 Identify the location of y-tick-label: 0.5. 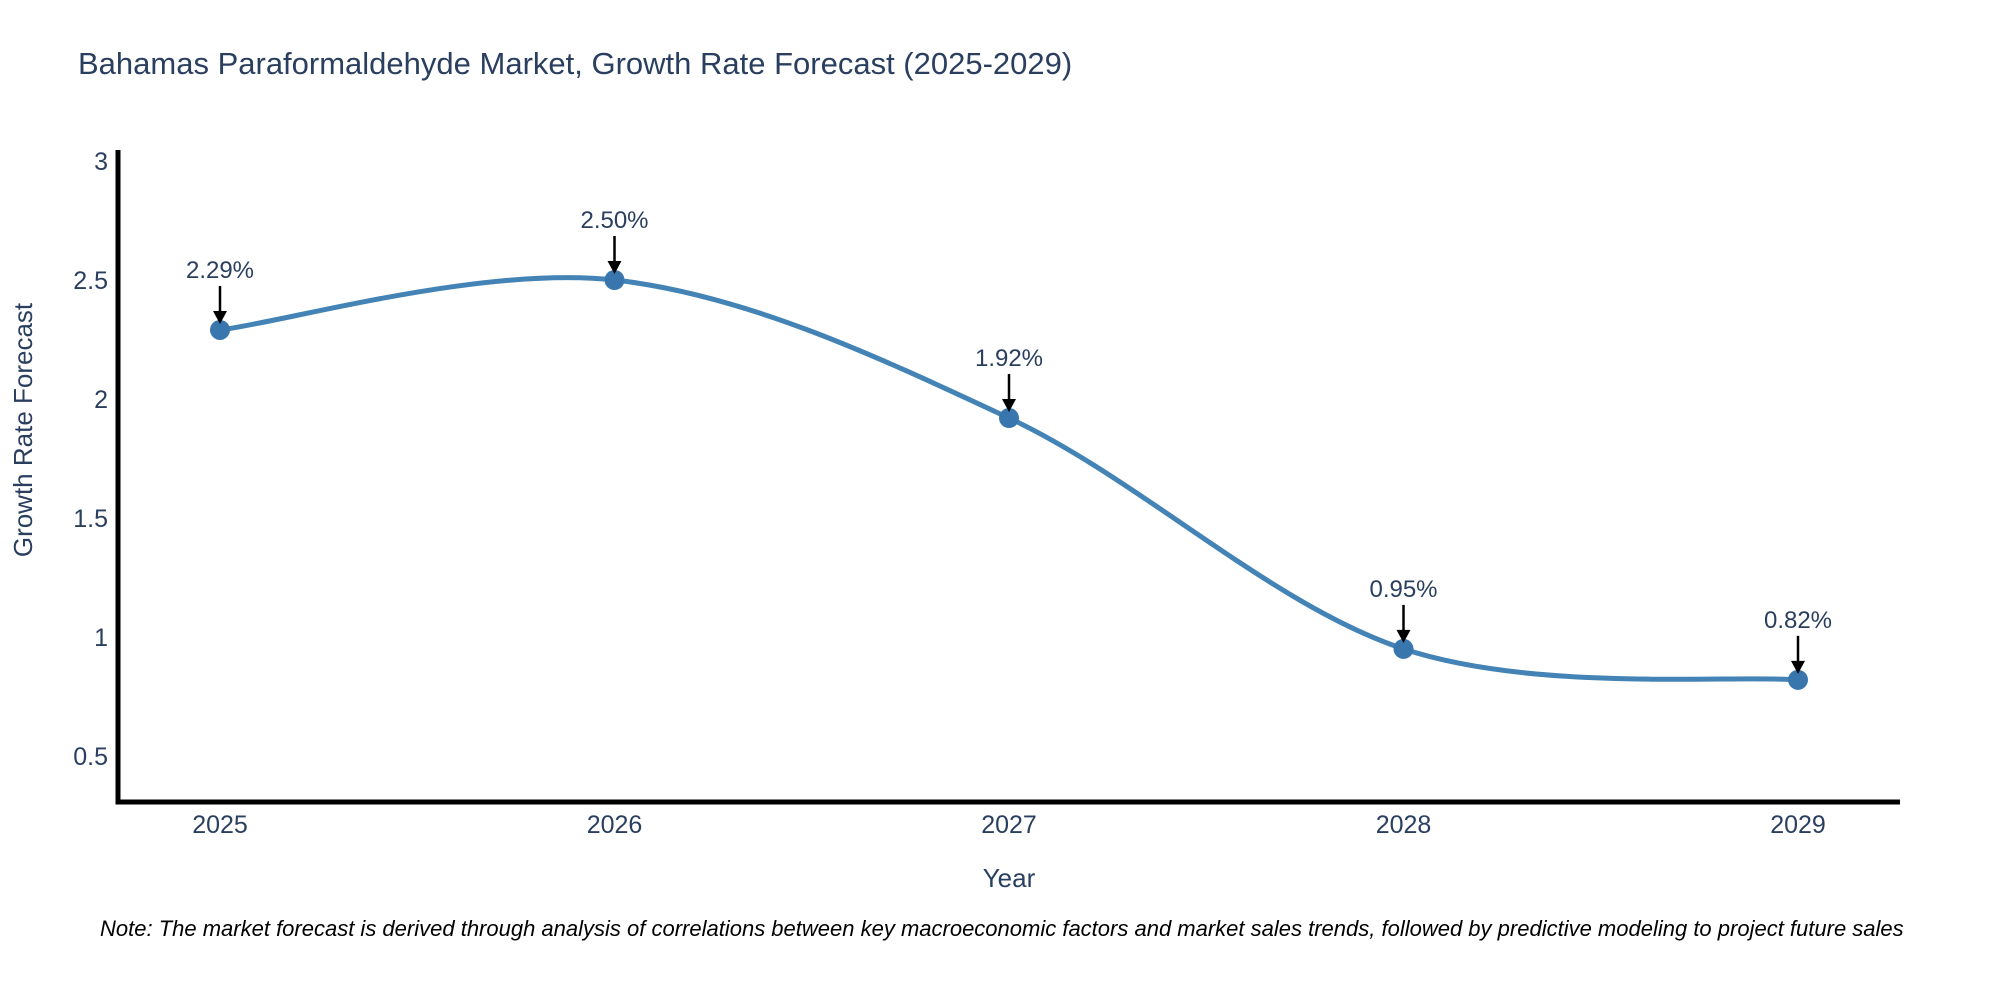
(90, 757).